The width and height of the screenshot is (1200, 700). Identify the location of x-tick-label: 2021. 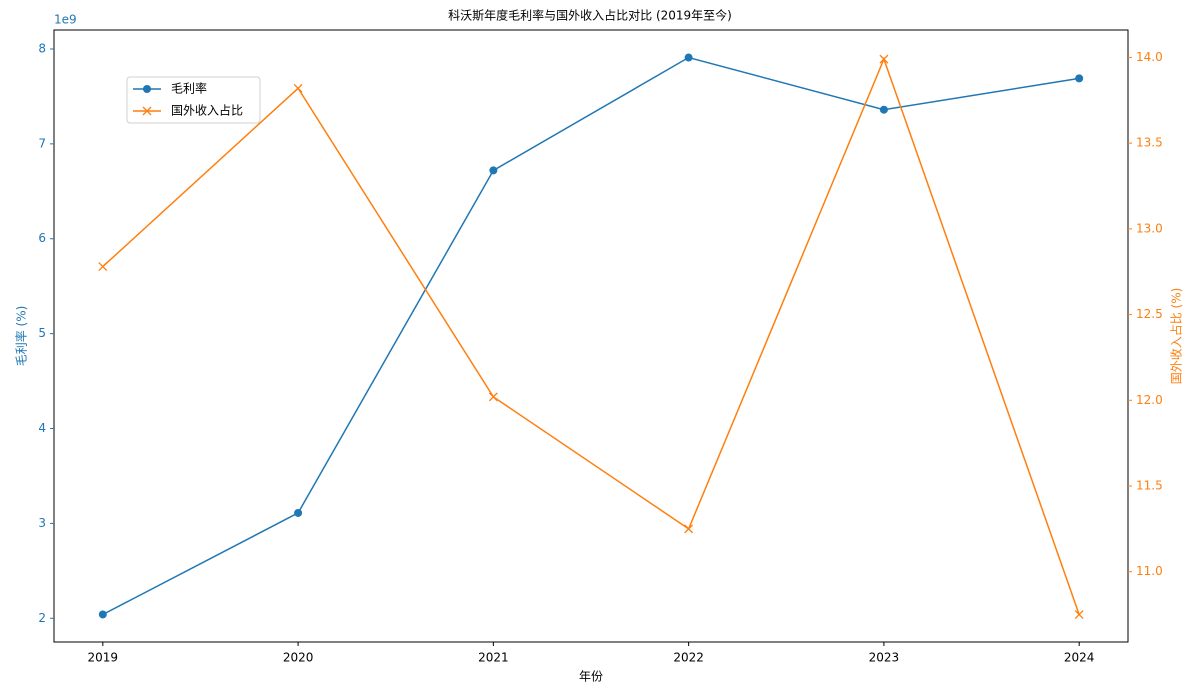
(493, 658).